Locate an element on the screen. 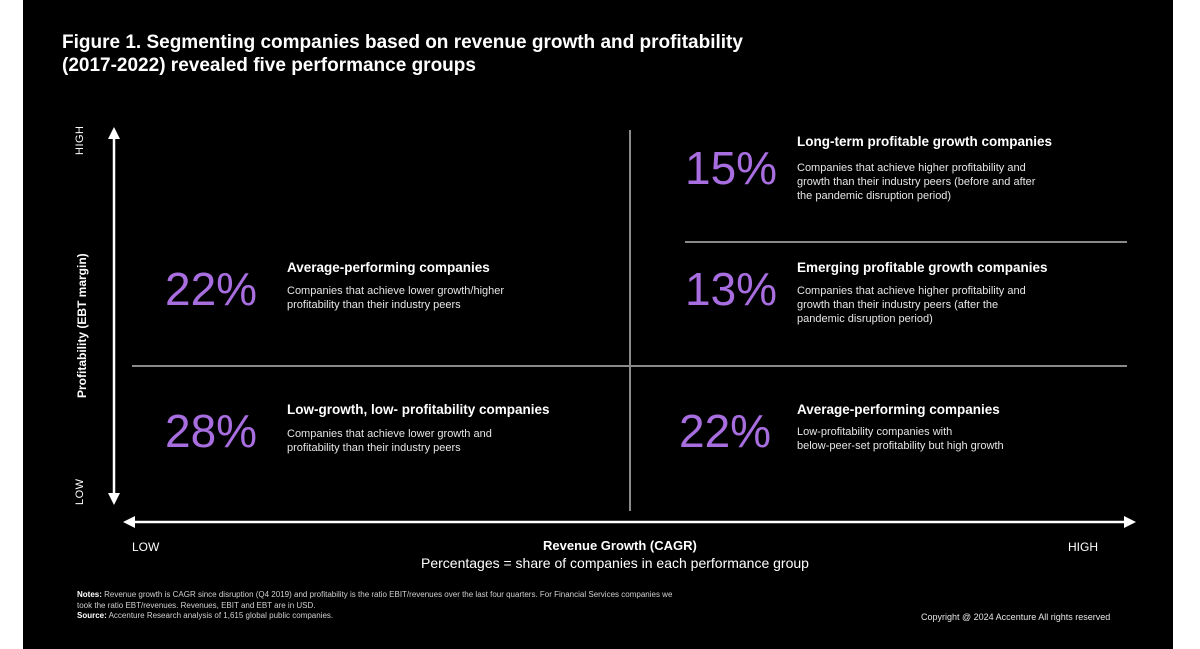  y-axis-title: Profitability (EBT margin) is located at coordinates (82, 325).